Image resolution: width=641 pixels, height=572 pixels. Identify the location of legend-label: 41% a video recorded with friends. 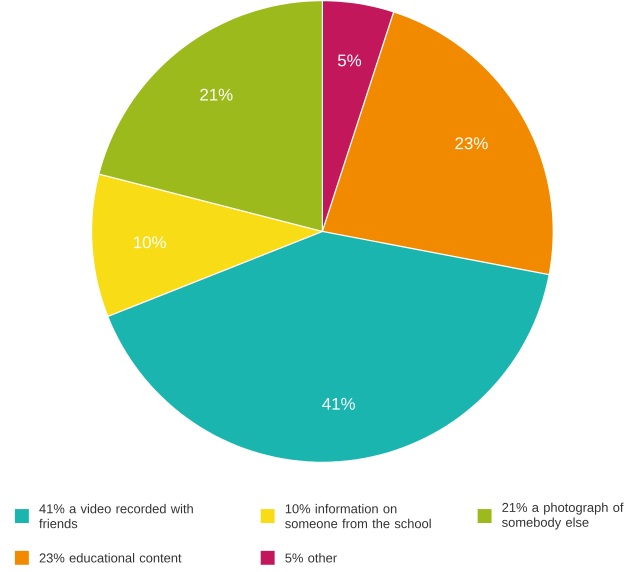
(116, 516).